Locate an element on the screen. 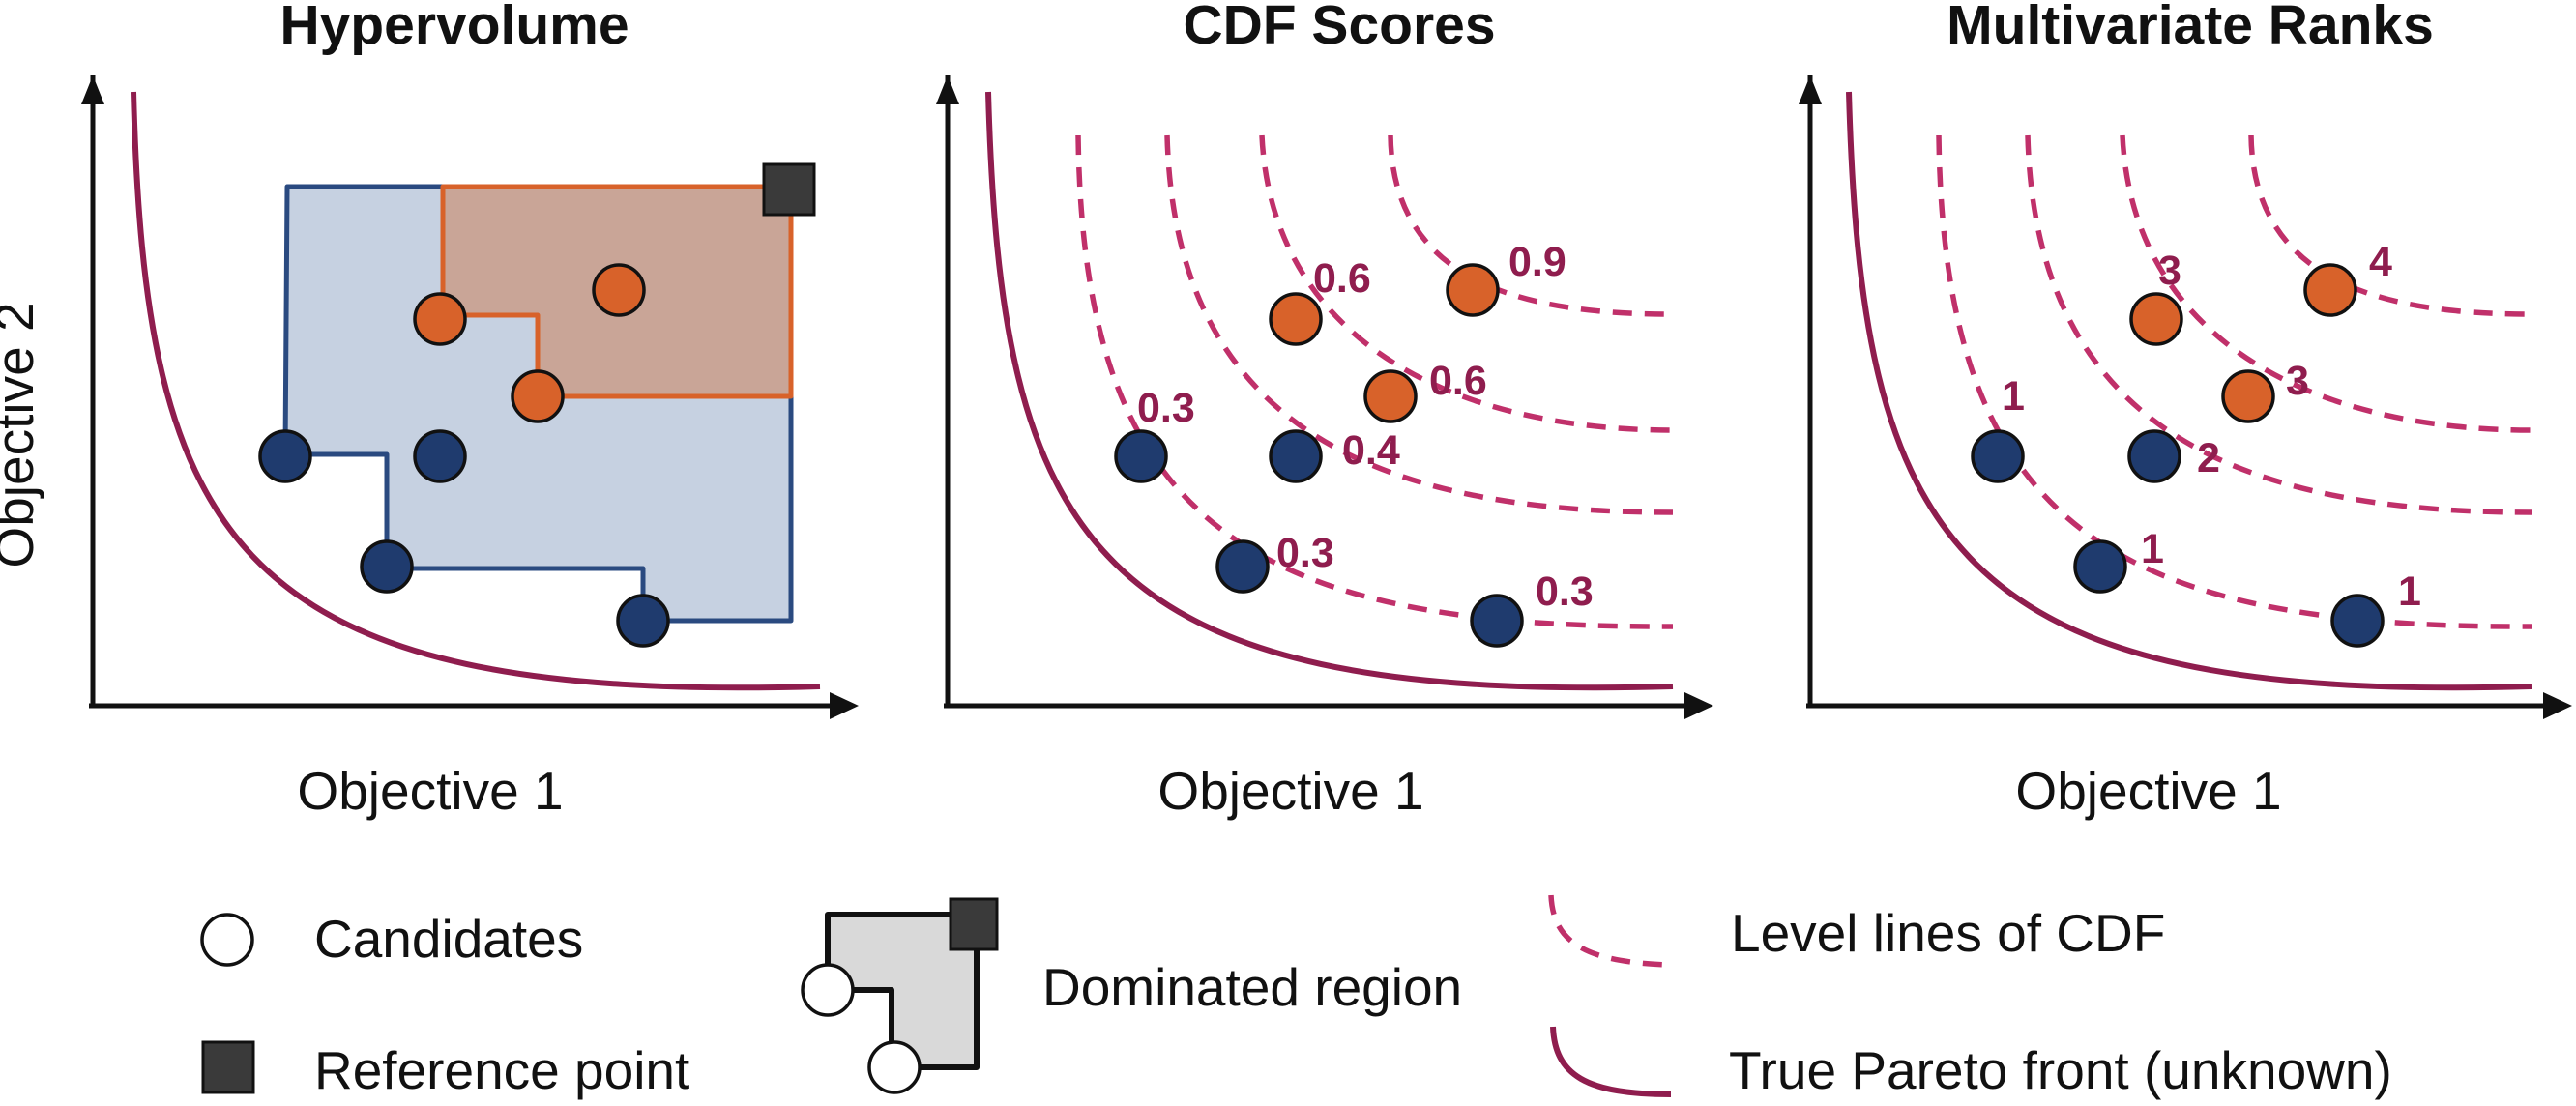  legend-level-line-icon is located at coordinates (1608, 931).